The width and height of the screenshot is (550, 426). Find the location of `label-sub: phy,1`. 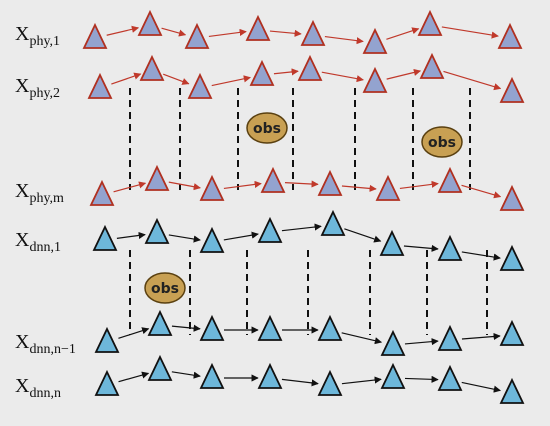

label-sub: phy,1 is located at coordinates (44, 41).